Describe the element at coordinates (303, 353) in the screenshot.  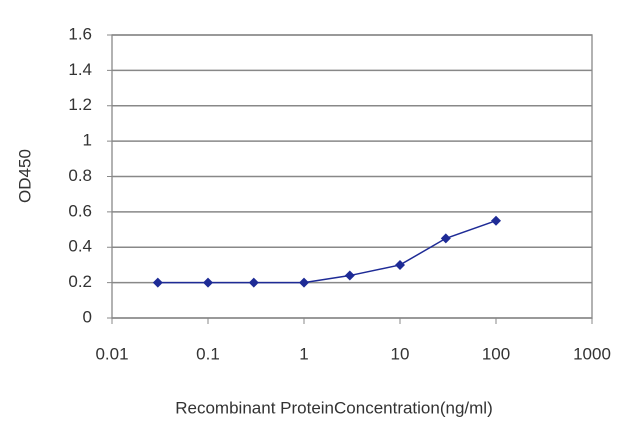
I see `x-tick-label: 1` at that location.